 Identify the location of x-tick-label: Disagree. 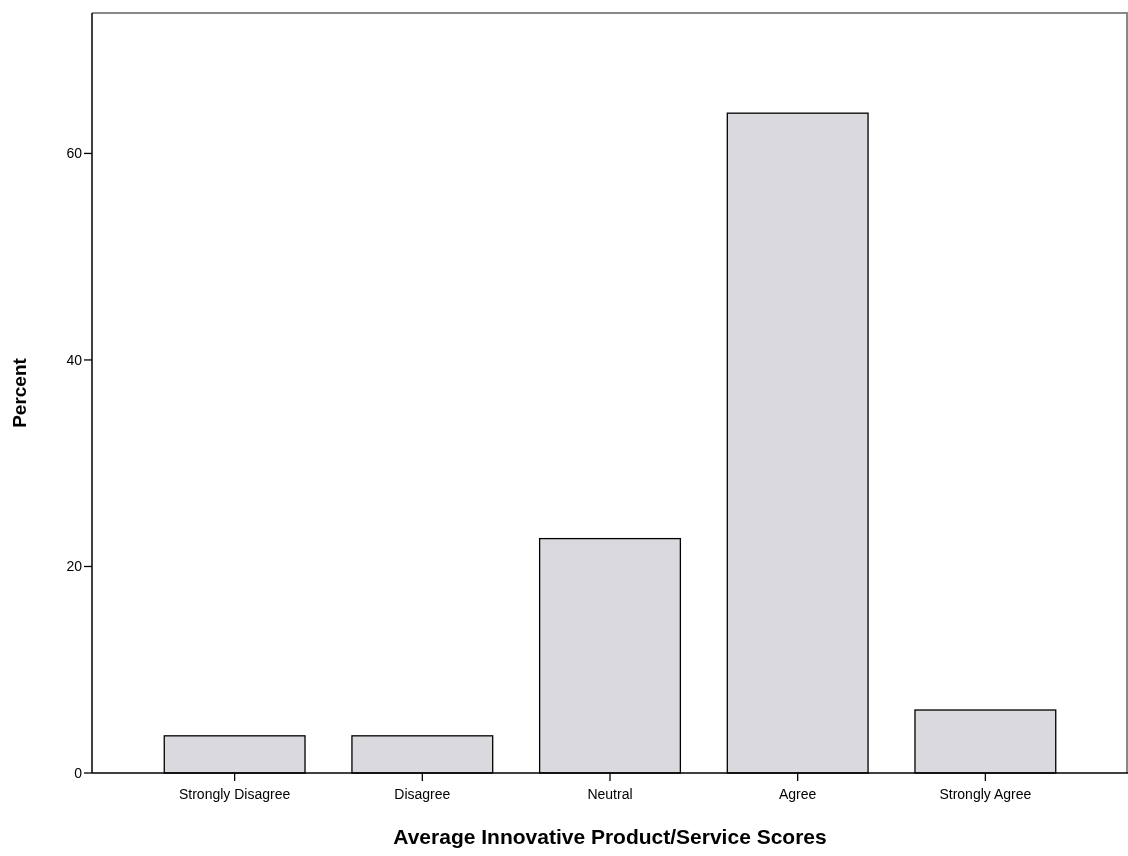
(422, 794).